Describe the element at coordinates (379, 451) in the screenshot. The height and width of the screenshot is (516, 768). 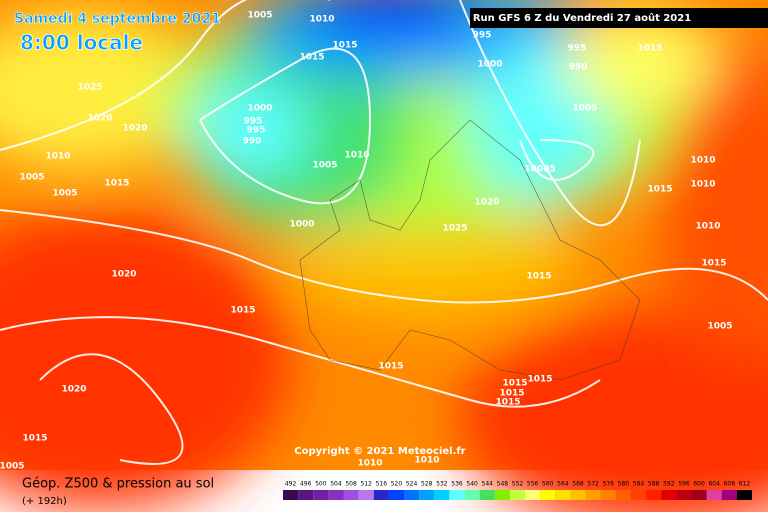
I see `copyright: Copyright © 2021 Meteociel.fr` at that location.